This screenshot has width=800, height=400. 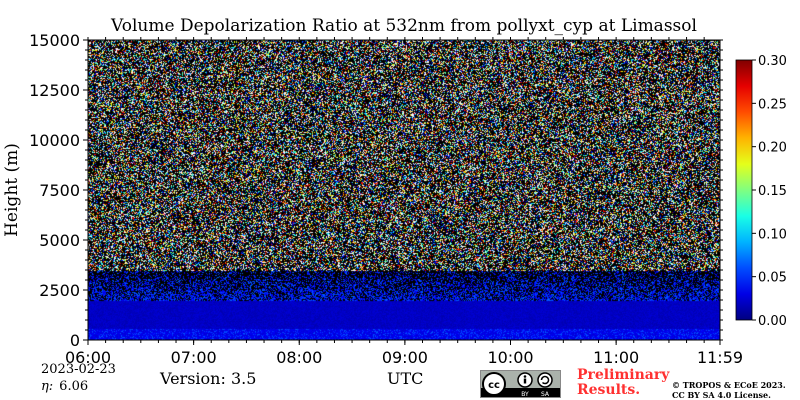 I want to click on eta-symbol: η:, so click(x=47, y=386).